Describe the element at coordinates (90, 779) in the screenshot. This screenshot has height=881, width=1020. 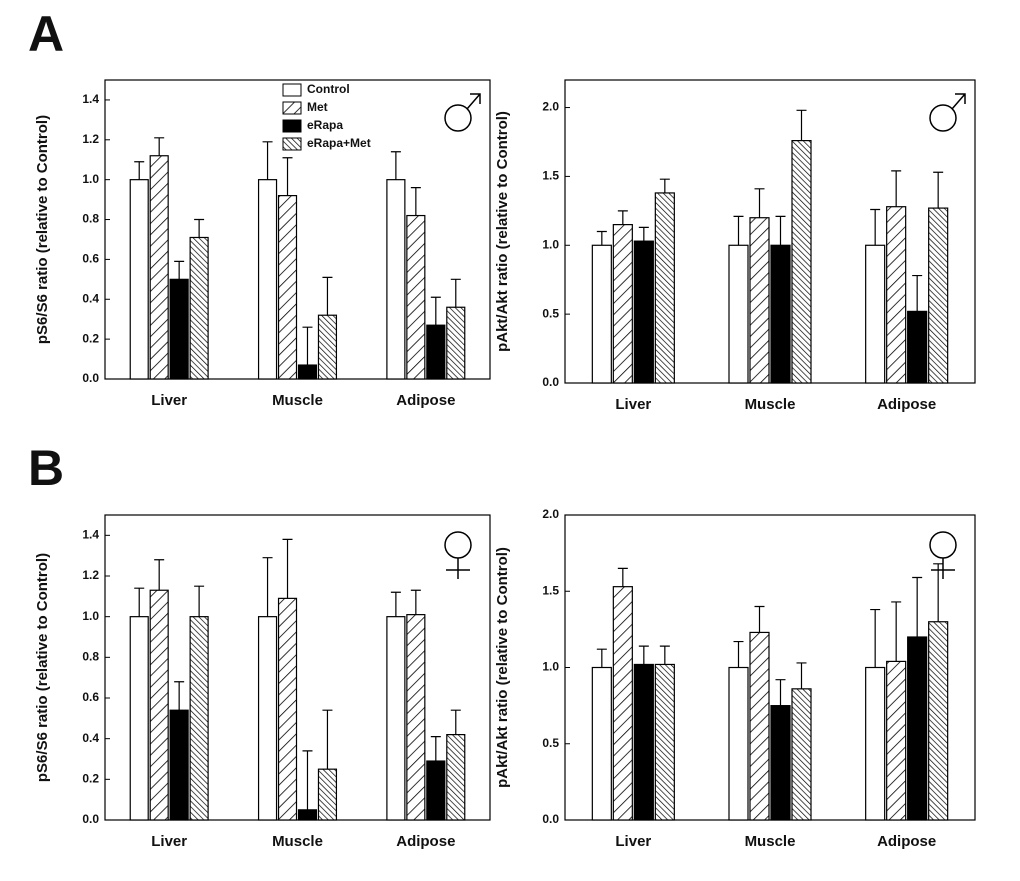
I see `y-tick-label: 0.2` at that location.